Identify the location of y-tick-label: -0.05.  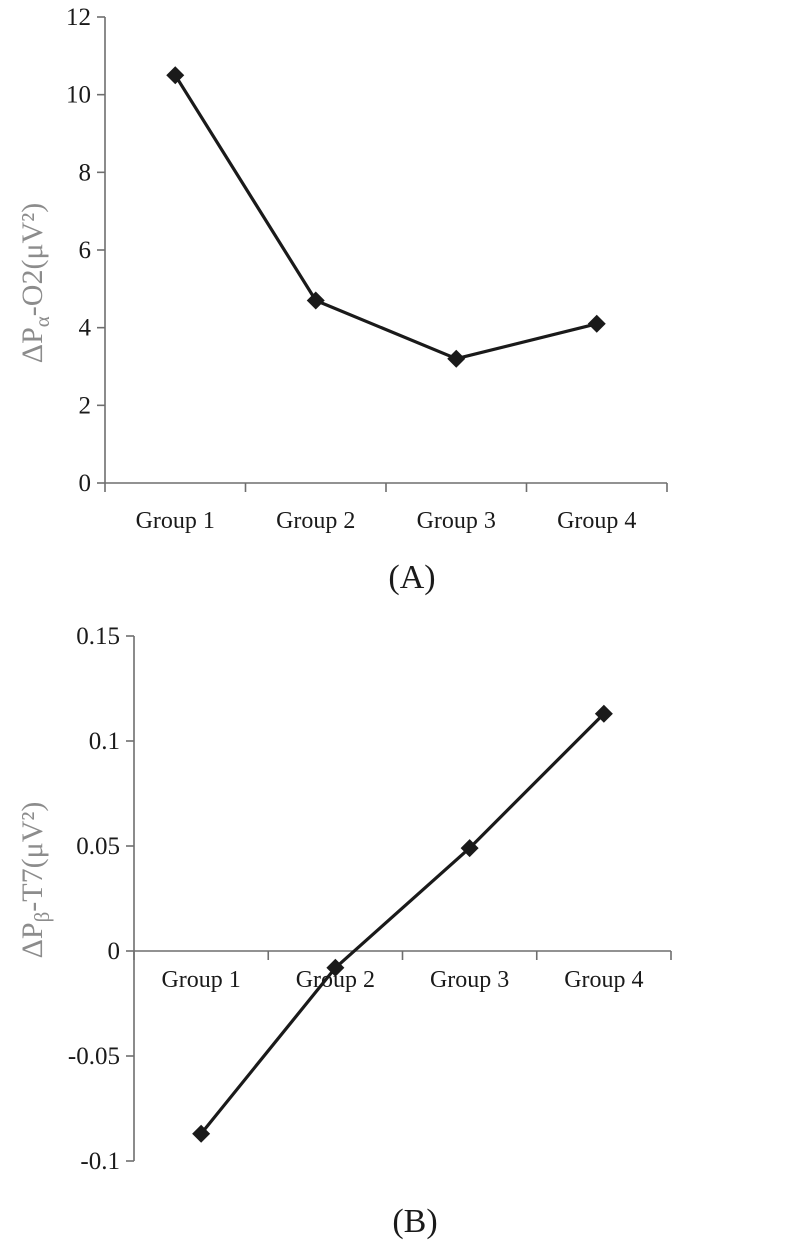
(94, 1056).